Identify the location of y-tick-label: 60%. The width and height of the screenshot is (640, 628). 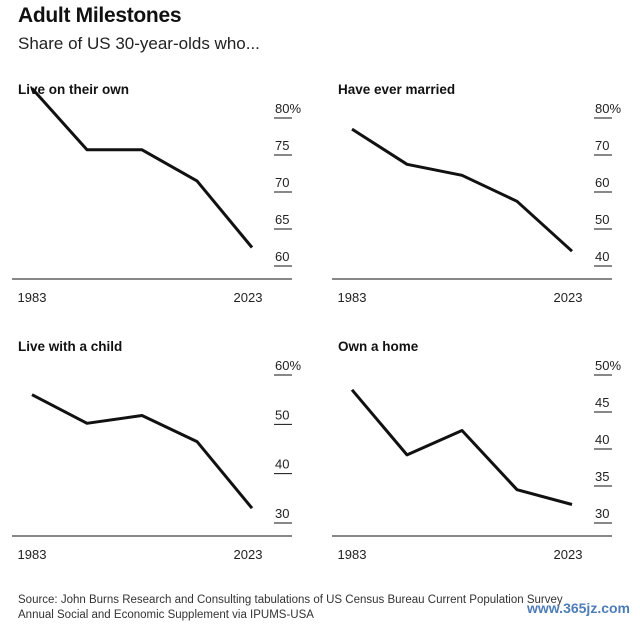
(288, 365).